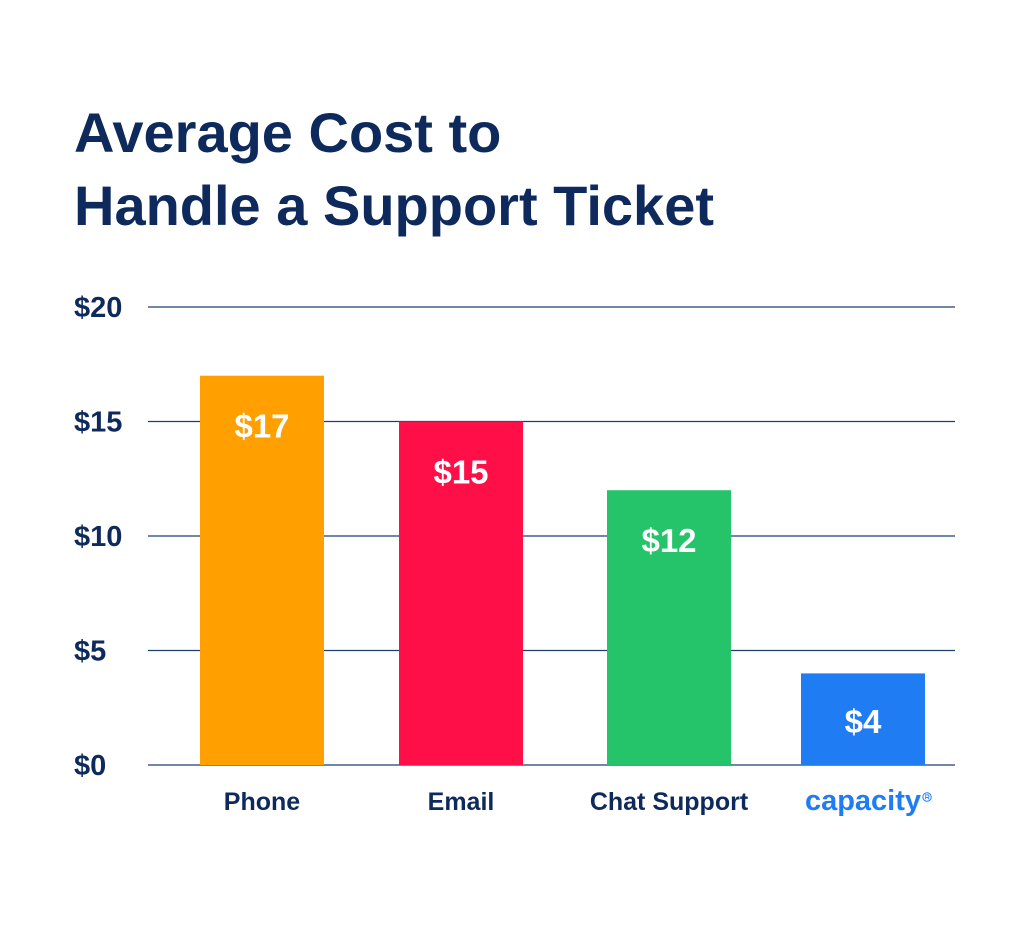  Describe the element at coordinates (90, 766) in the screenshot. I see `y-tick-label: $0` at that location.